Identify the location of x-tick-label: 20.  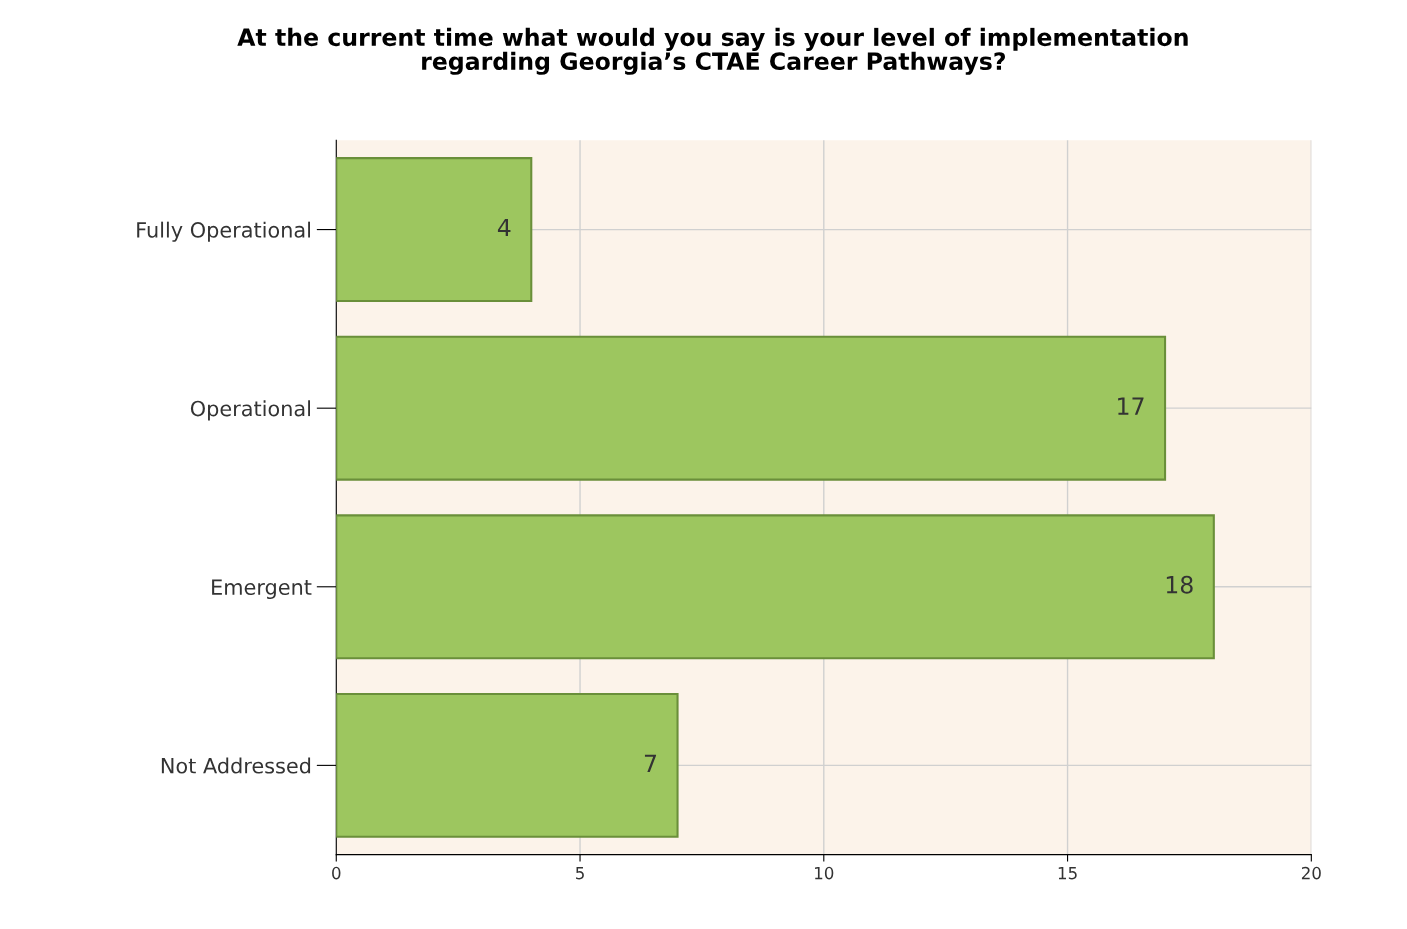
(1311, 873).